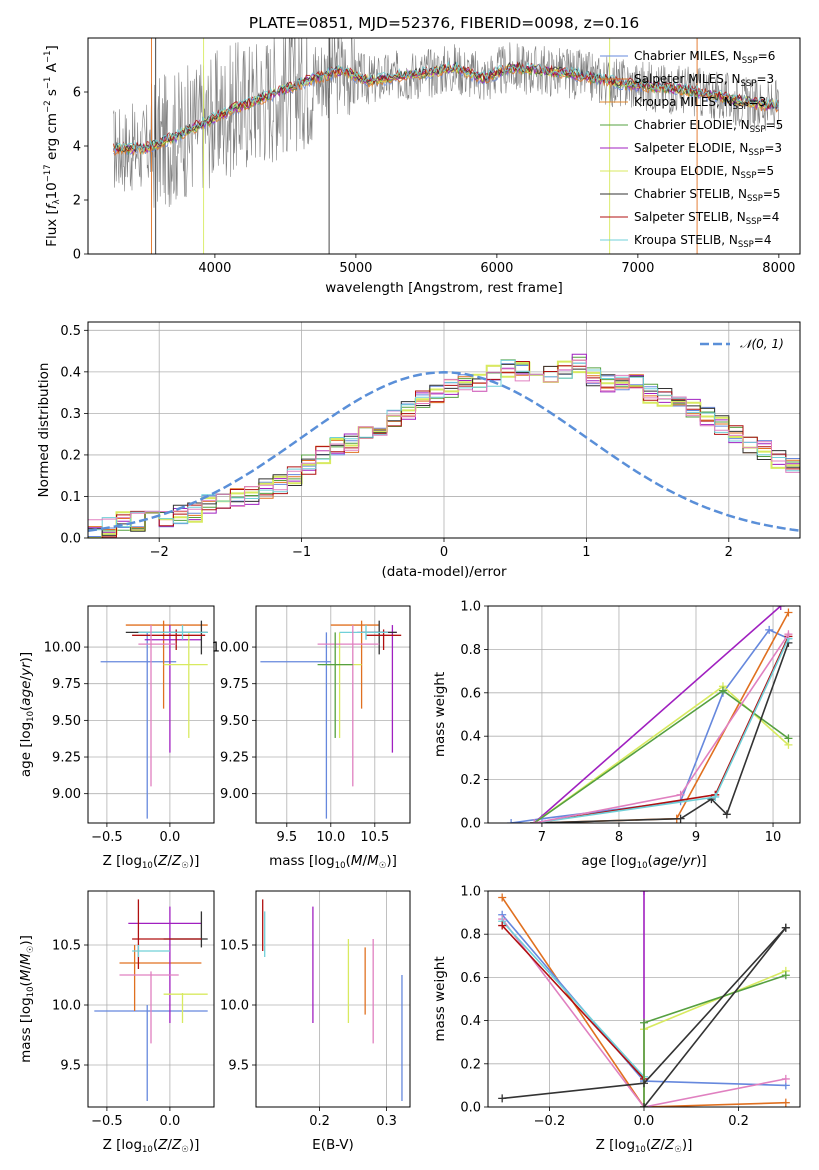 The width and height of the screenshot is (819, 1170). Describe the element at coordinates (762, 344) in the screenshot. I see `legend-entry: 𝒩(0, 1)` at that location.